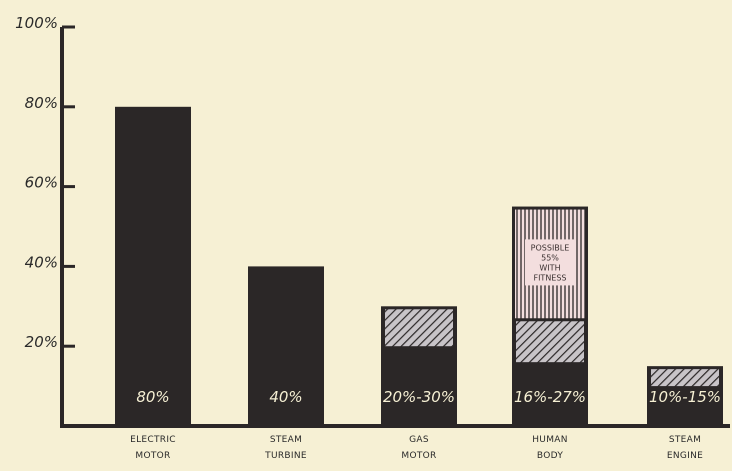 The width and height of the screenshot is (732, 471). Describe the element at coordinates (550, 257) in the screenshot. I see `annotation-text: 55%` at that location.